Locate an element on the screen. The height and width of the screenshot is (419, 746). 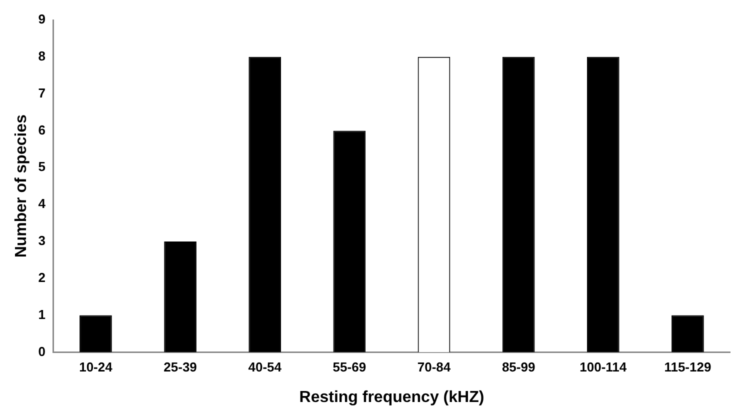
y-tick-label: 2 is located at coordinates (42, 277).